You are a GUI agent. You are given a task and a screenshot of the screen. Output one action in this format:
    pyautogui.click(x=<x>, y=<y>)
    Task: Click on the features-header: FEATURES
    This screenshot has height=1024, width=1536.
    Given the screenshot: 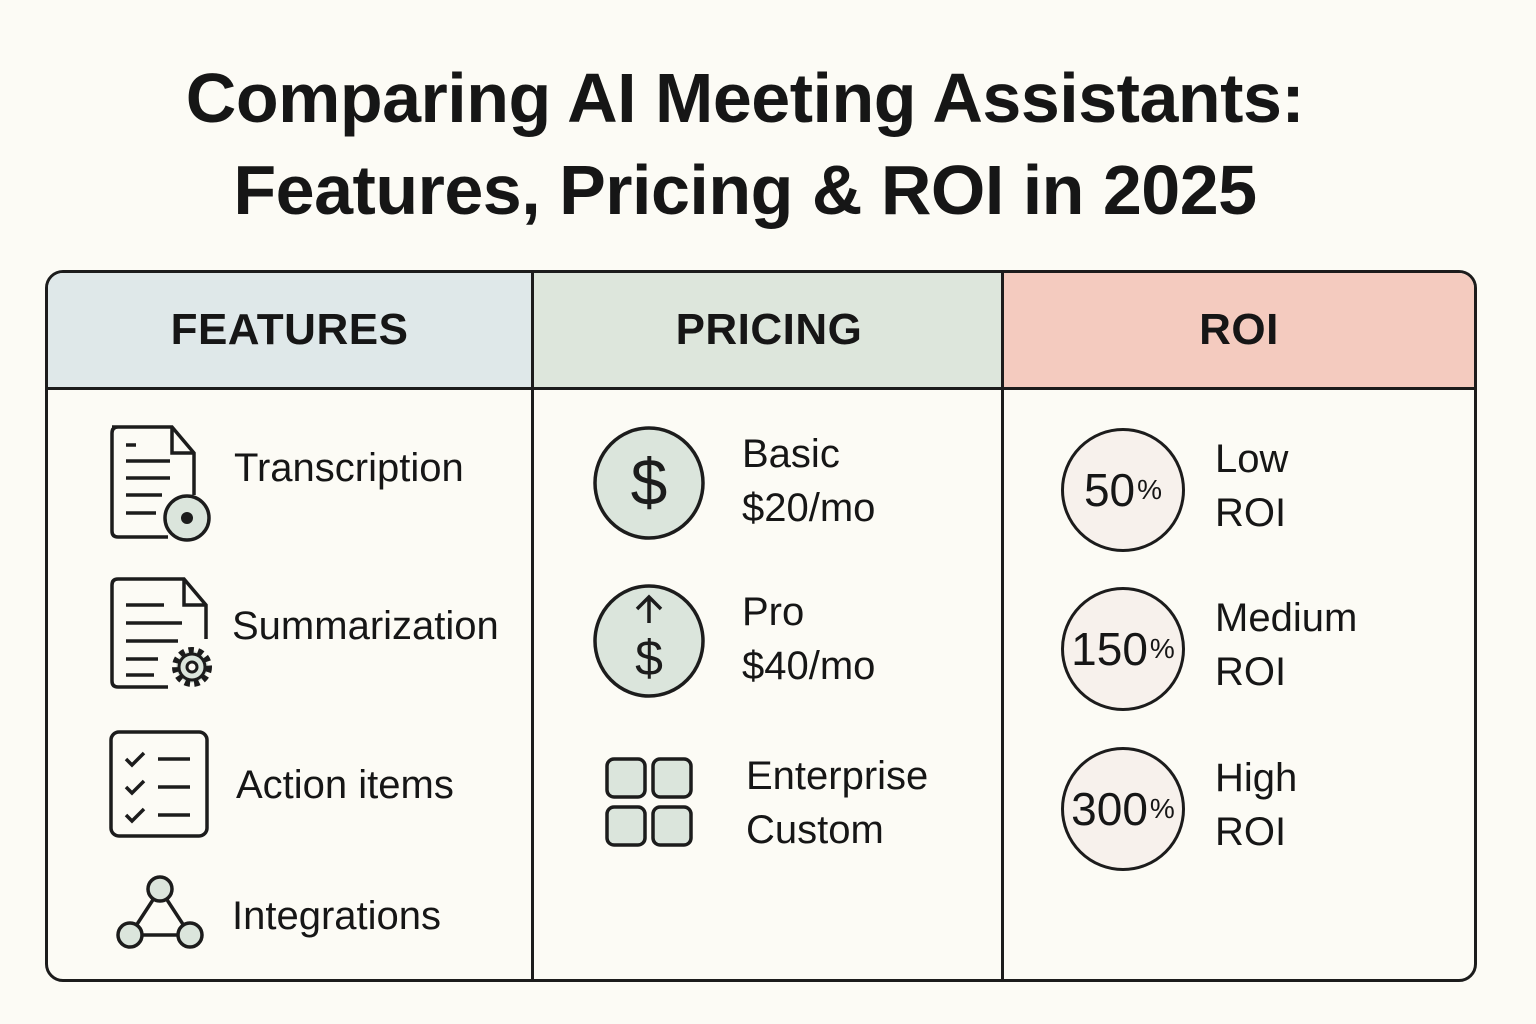 What is the action you would take?
    pyautogui.click(x=289, y=331)
    